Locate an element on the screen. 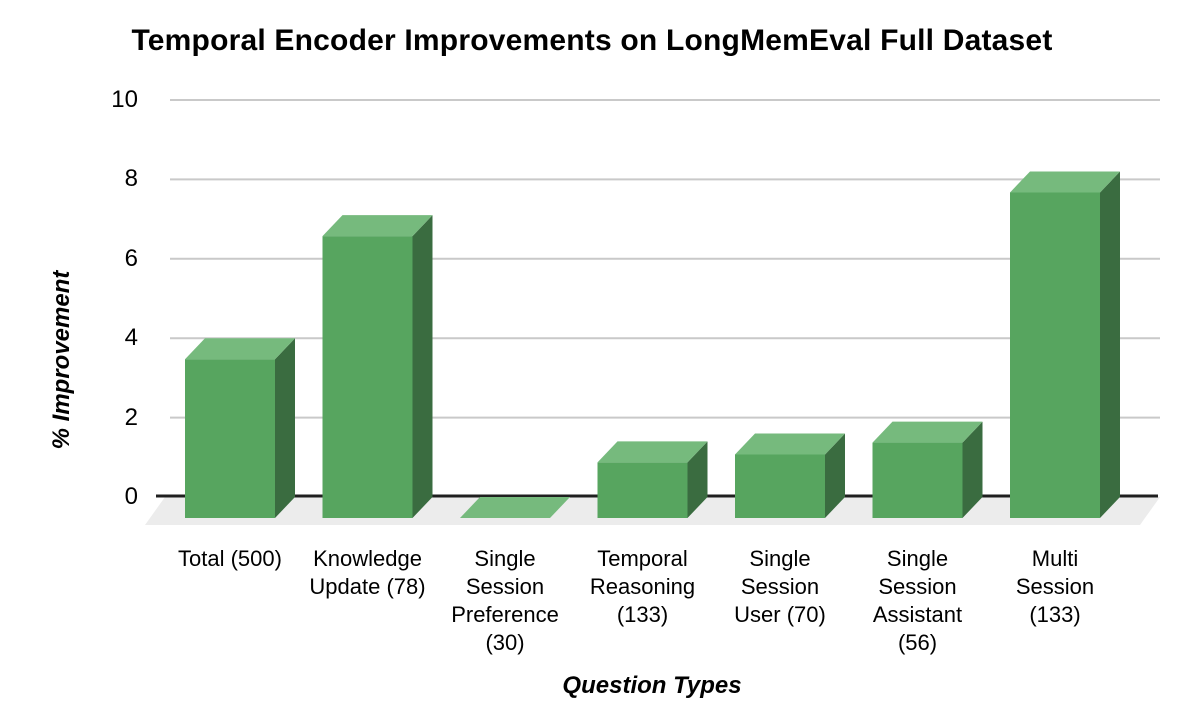  bar-knowledge-update-78-top is located at coordinates (377, 226).